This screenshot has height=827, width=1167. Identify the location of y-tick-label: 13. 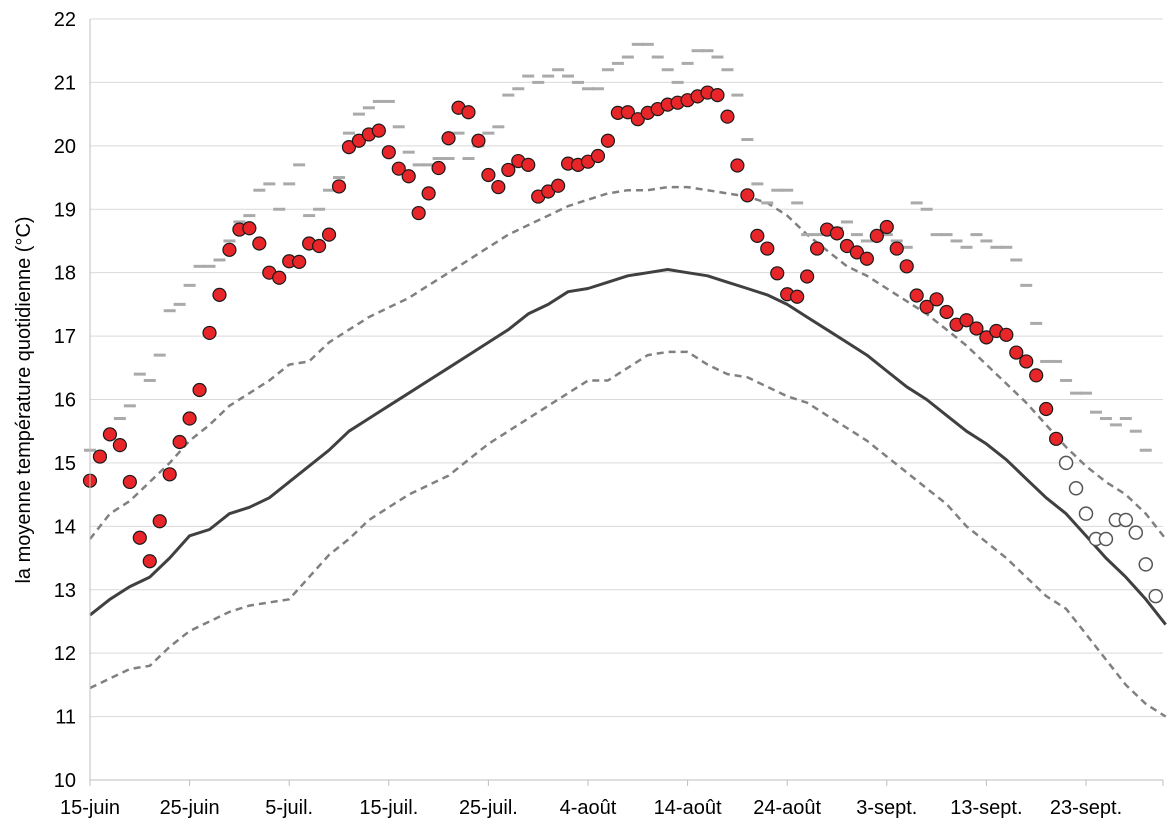
(65, 591).